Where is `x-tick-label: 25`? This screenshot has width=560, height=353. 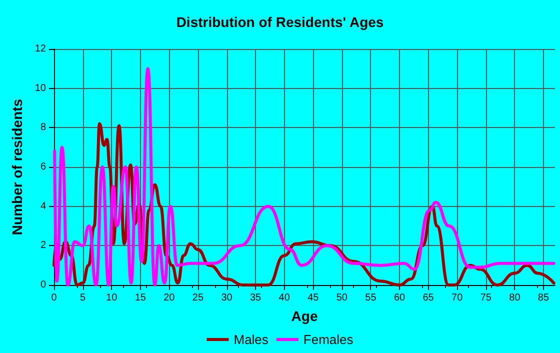 x-tick-label: 25 is located at coordinates (198, 298).